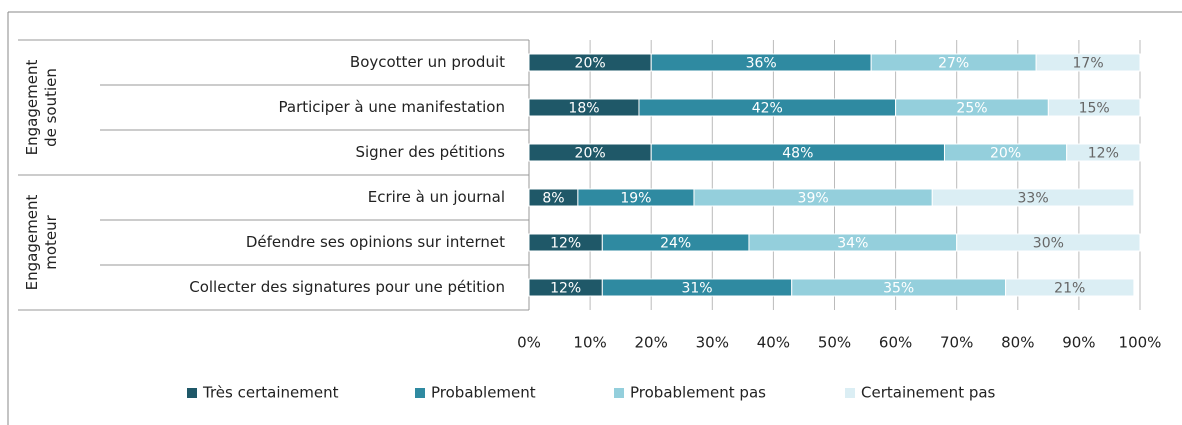 The width and height of the screenshot is (1182, 425). I want to click on x-tick-label: 80%, so click(1017, 343).